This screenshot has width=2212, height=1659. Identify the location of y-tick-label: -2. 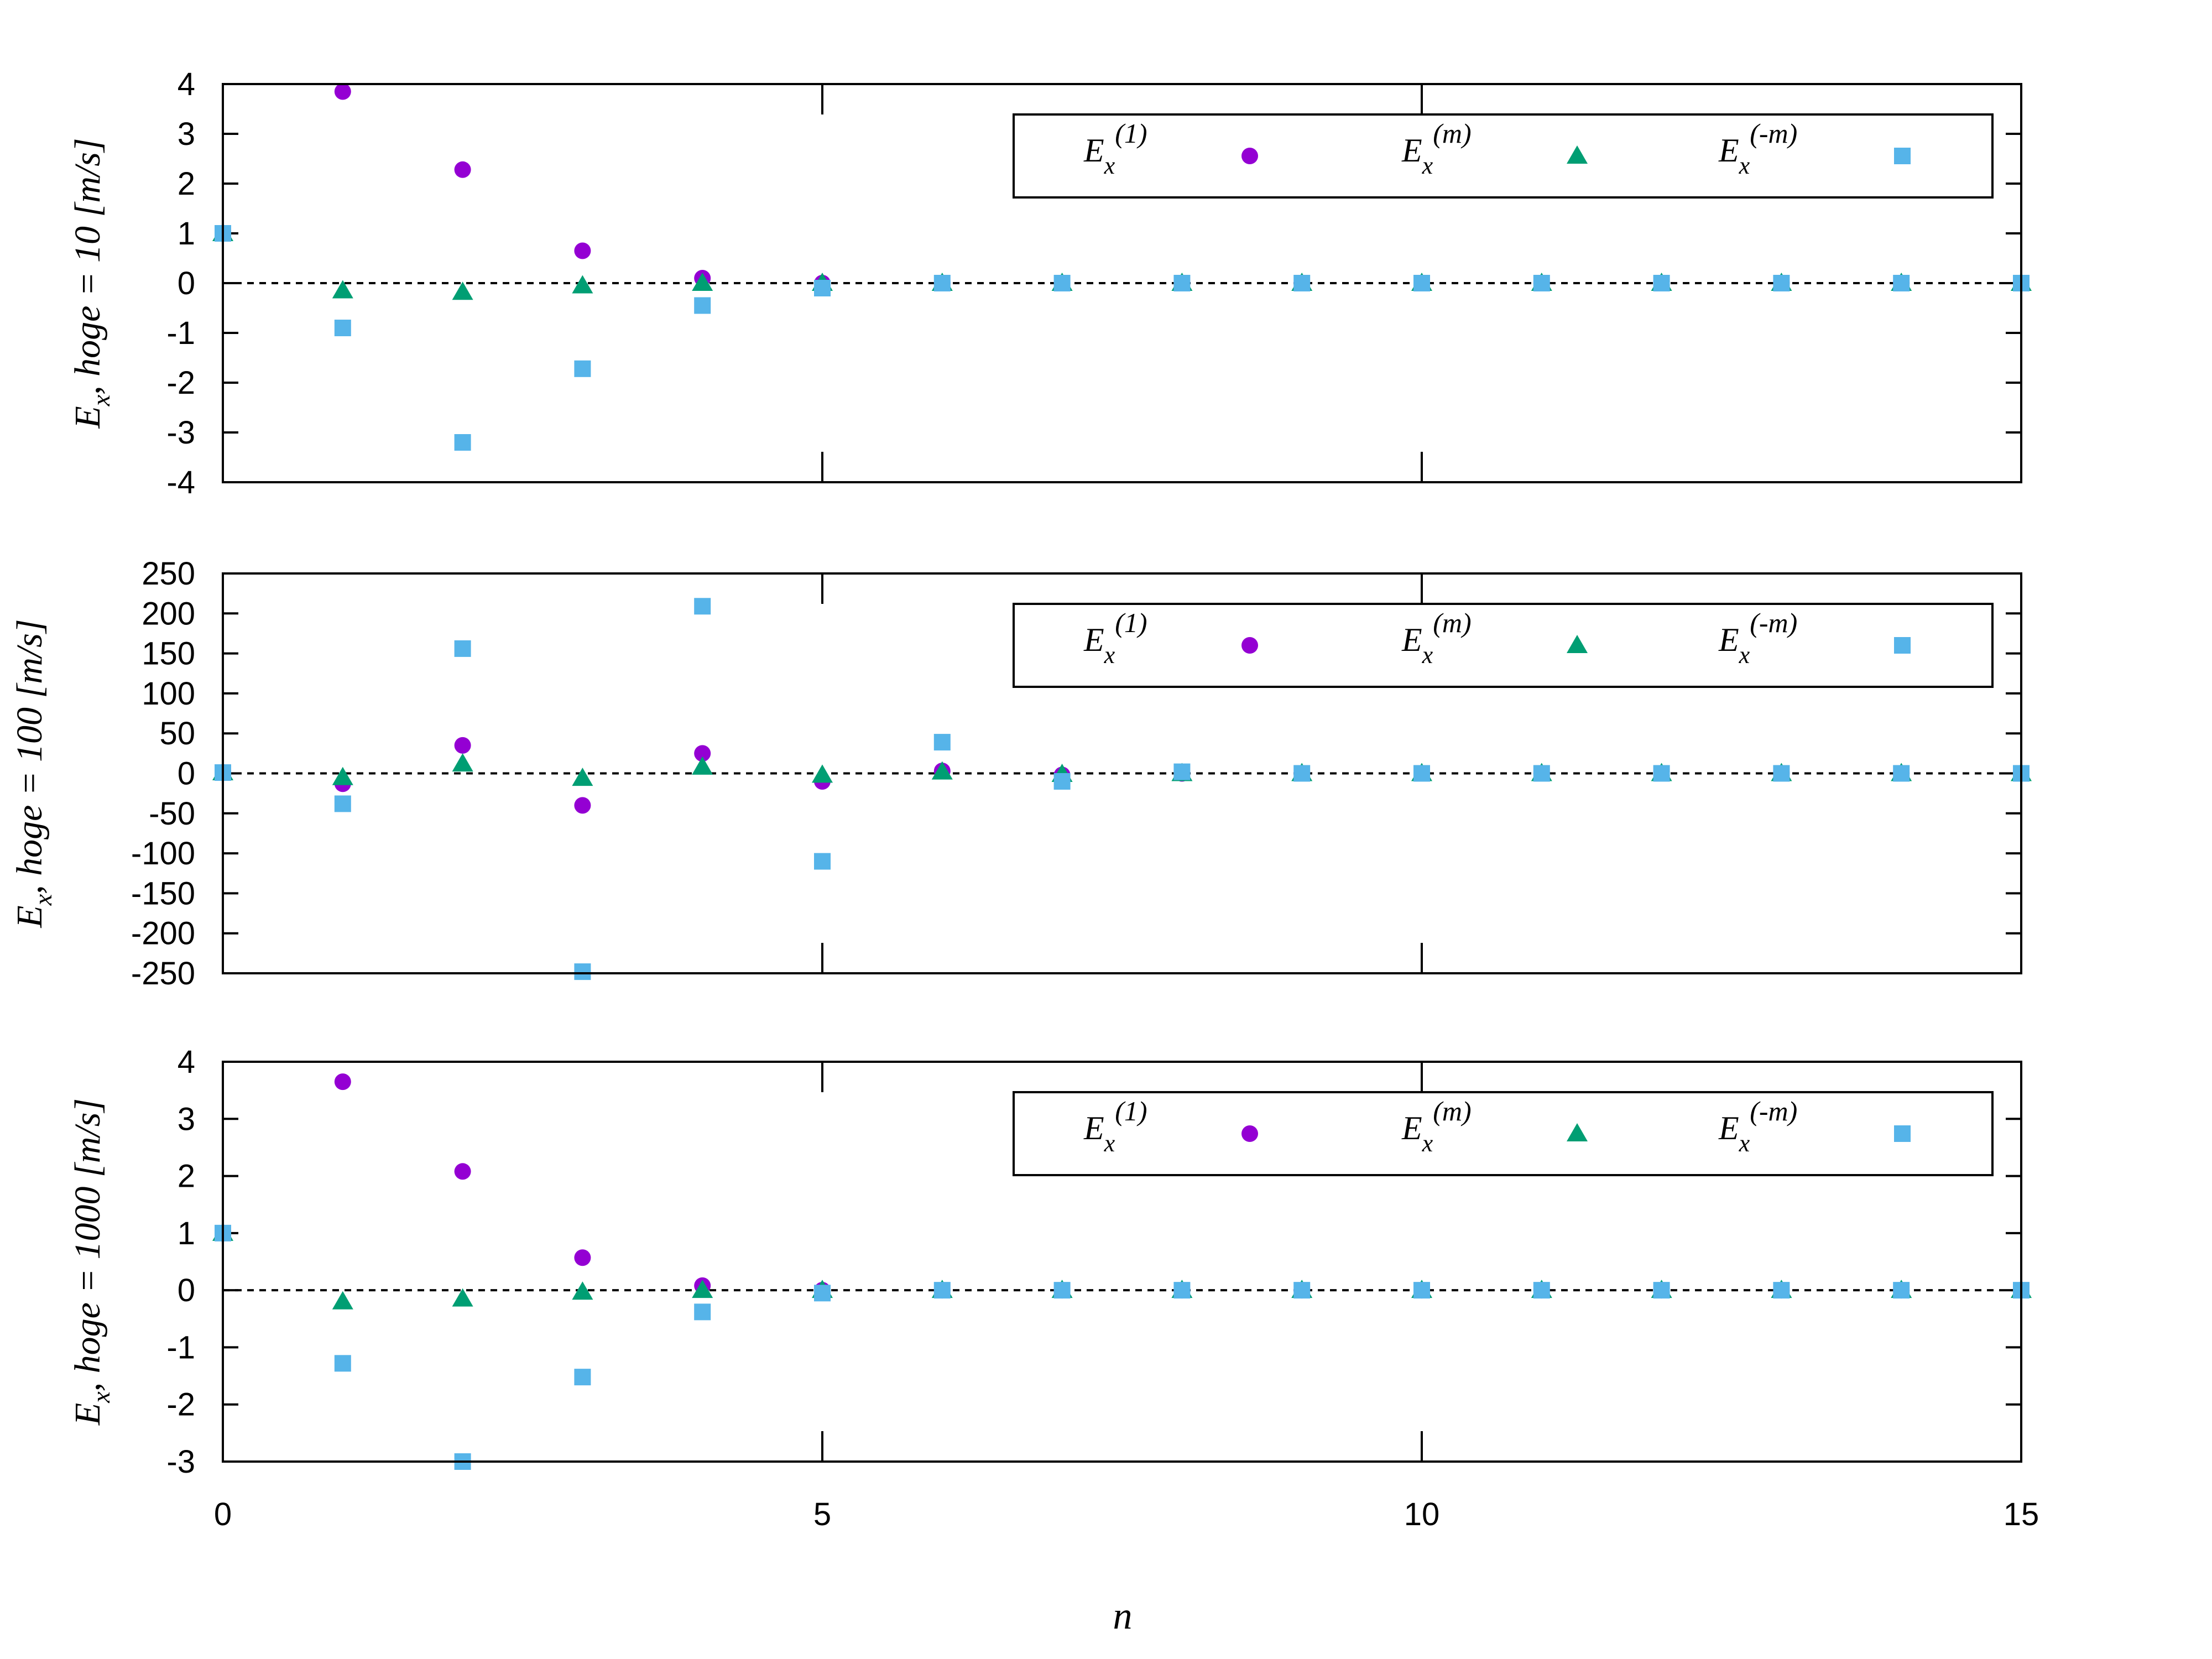
(181, 383).